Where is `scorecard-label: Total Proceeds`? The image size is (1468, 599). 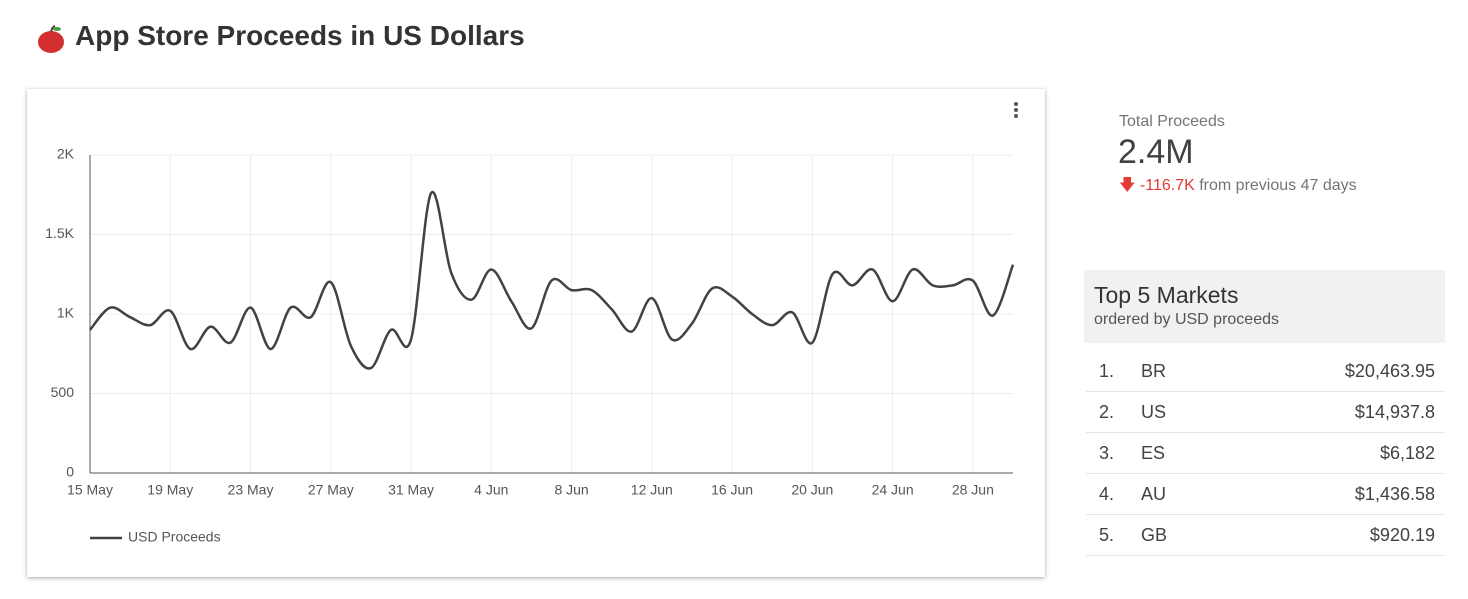
scorecard-label: Total Proceeds is located at coordinates (1172, 121).